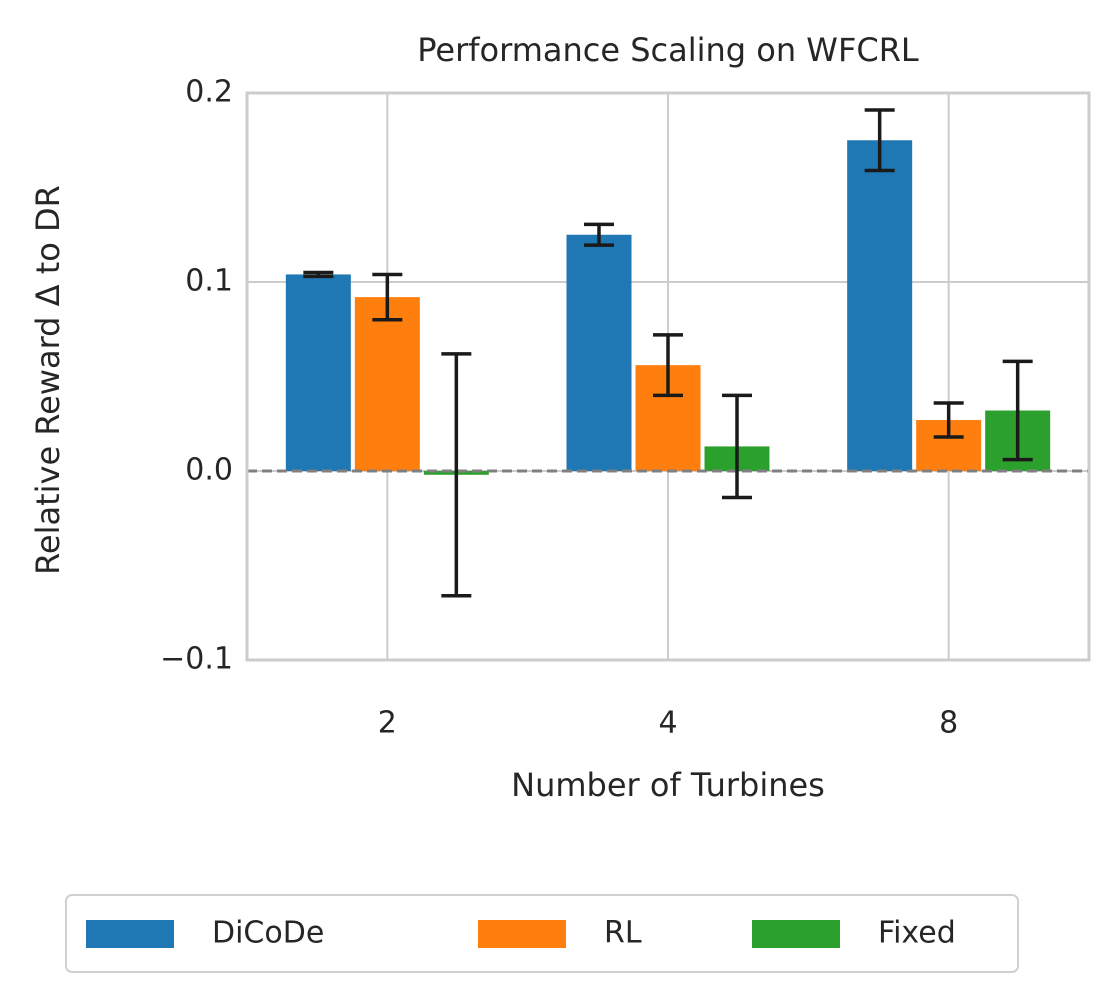  I want to click on x-tick-label: 2, so click(387, 723).